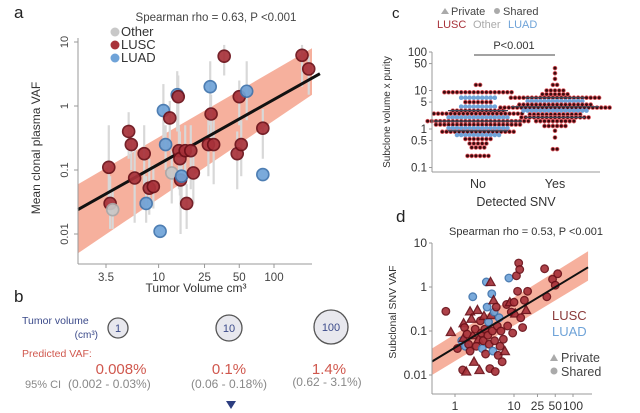 This screenshot has width=640, height=413. What do you see at coordinates (396, 13) in the screenshot?
I see `panel-label-c: c` at bounding box center [396, 13].